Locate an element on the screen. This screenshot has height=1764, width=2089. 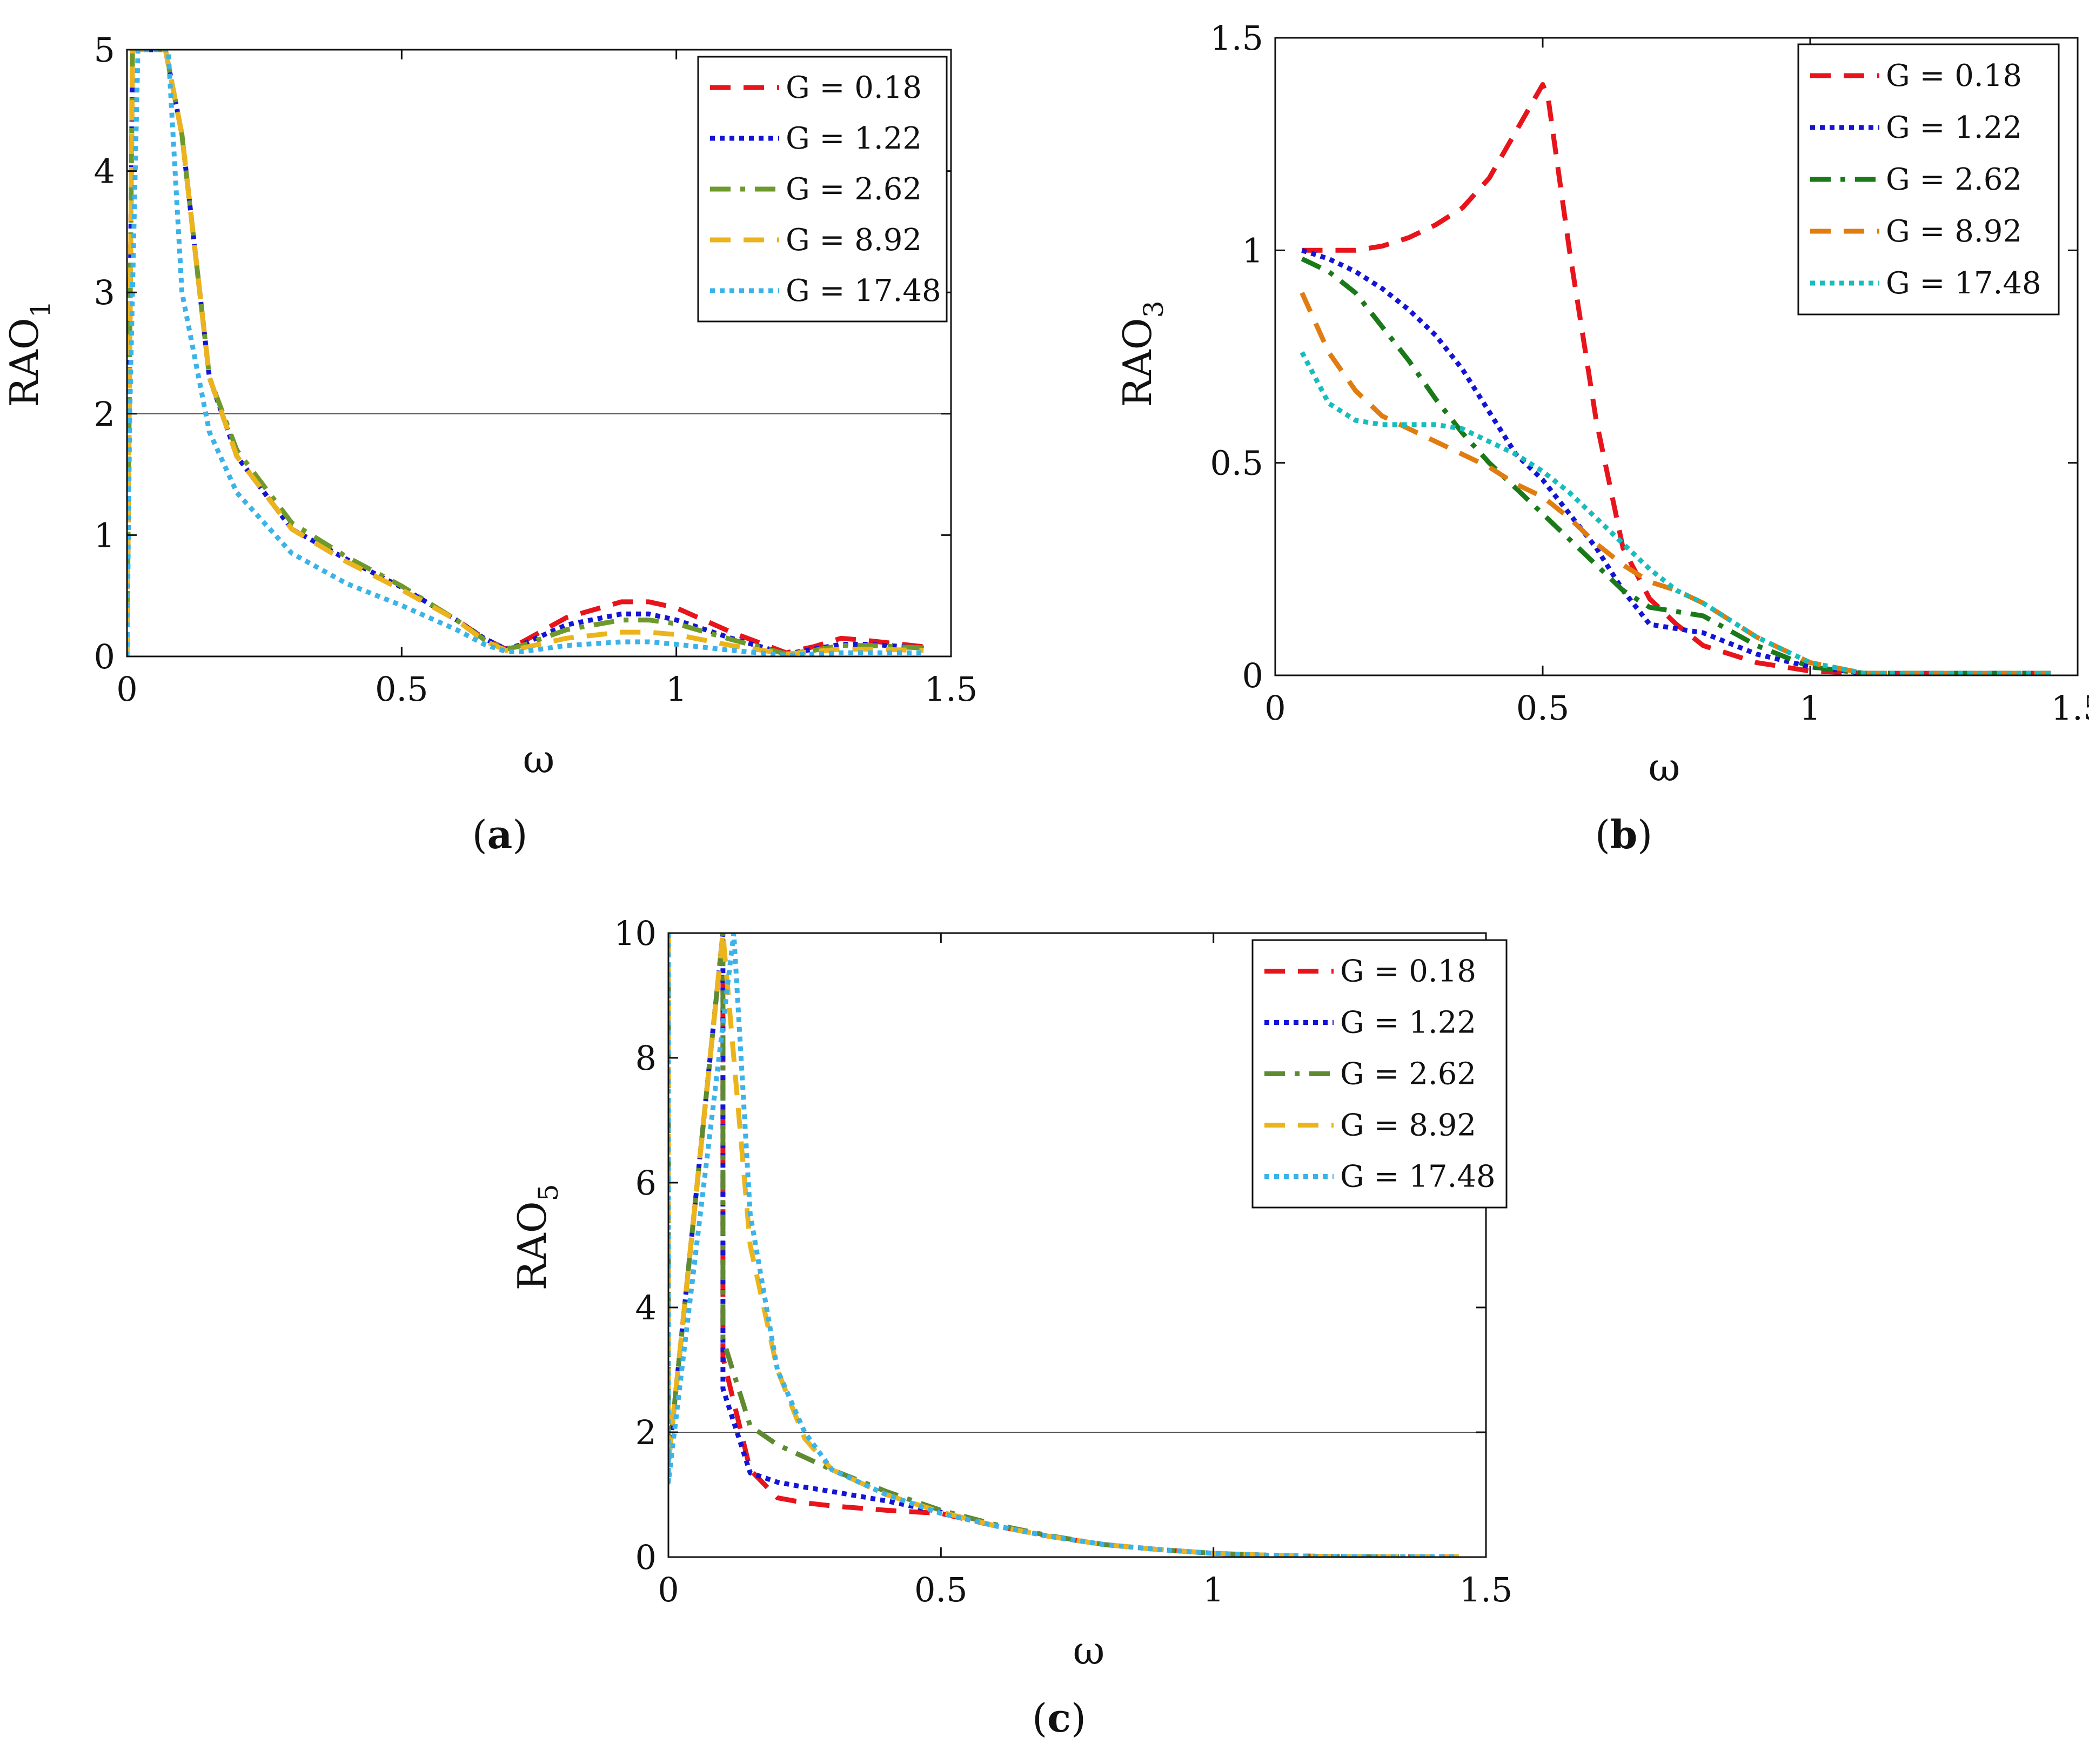
panel-caption: (b) is located at coordinates (1624, 834).